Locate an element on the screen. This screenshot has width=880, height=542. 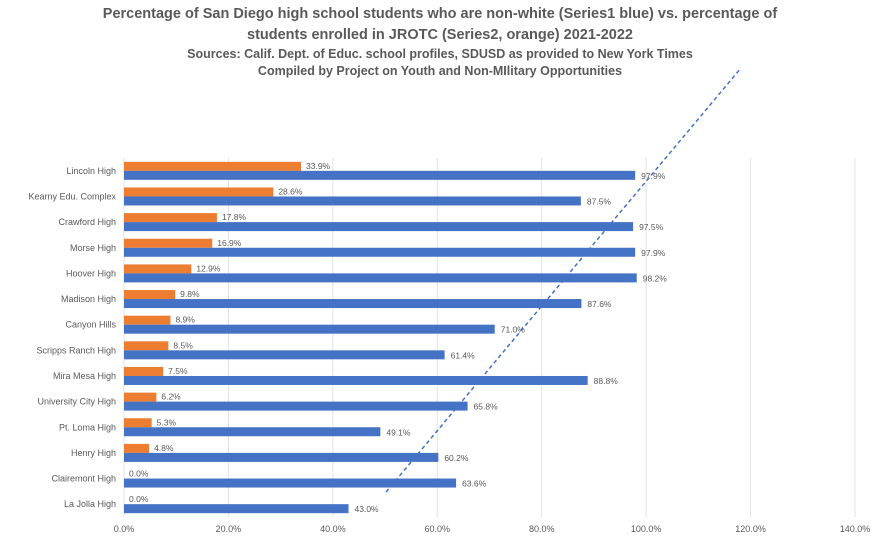
x-tick-label: 80.0% is located at coordinates (542, 529).